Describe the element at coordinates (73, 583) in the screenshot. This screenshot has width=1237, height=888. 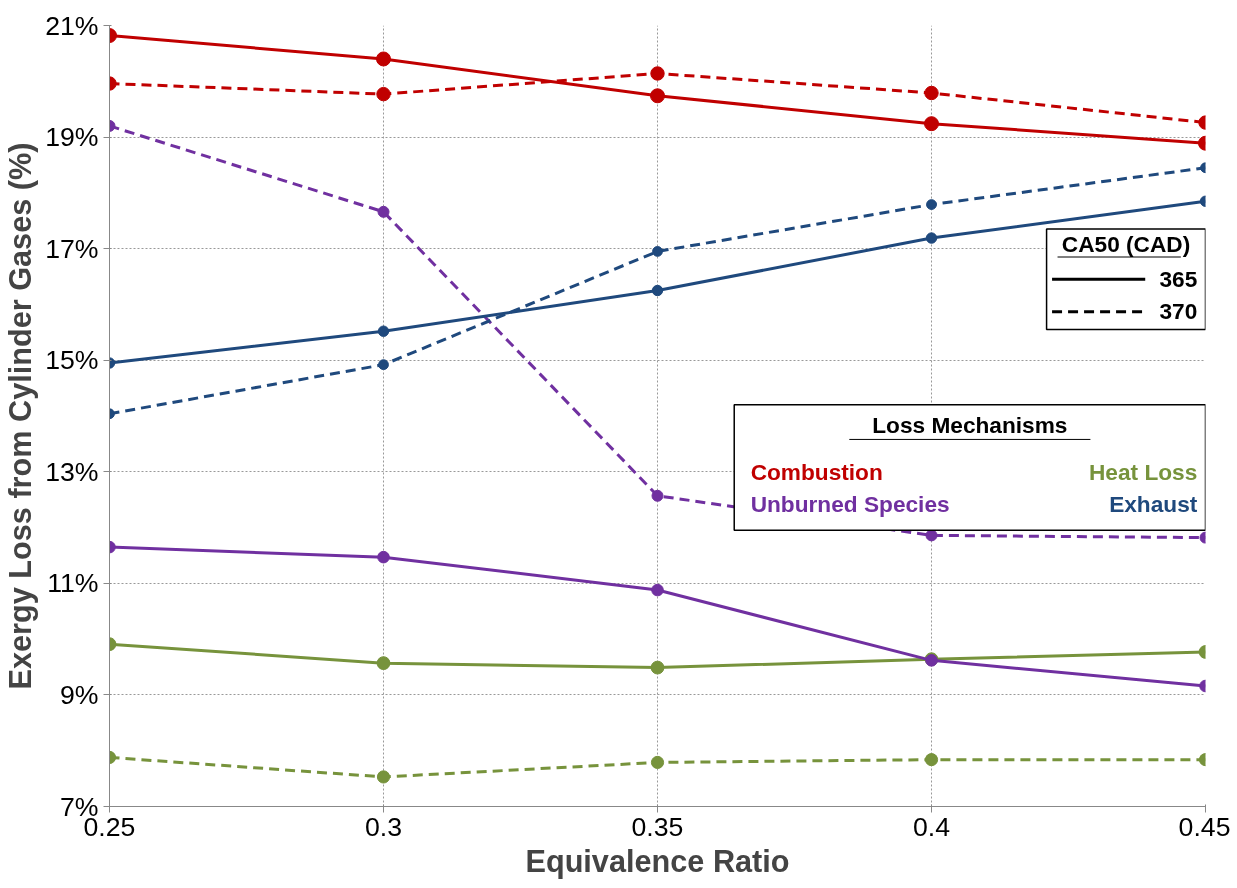
I see `y-tick-label: 11%` at that location.